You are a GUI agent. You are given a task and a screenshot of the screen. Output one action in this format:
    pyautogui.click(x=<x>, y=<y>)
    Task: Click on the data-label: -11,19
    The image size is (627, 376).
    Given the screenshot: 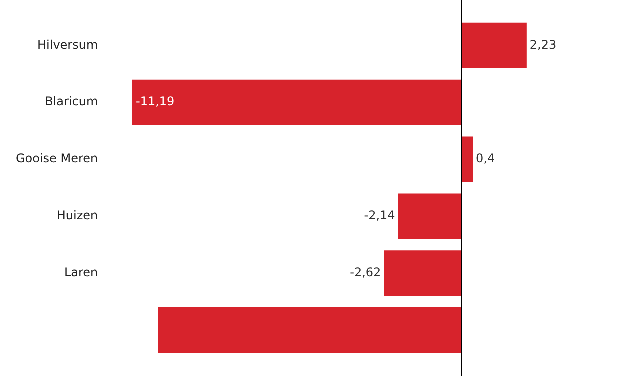 What is the action you would take?
    pyautogui.click(x=155, y=101)
    